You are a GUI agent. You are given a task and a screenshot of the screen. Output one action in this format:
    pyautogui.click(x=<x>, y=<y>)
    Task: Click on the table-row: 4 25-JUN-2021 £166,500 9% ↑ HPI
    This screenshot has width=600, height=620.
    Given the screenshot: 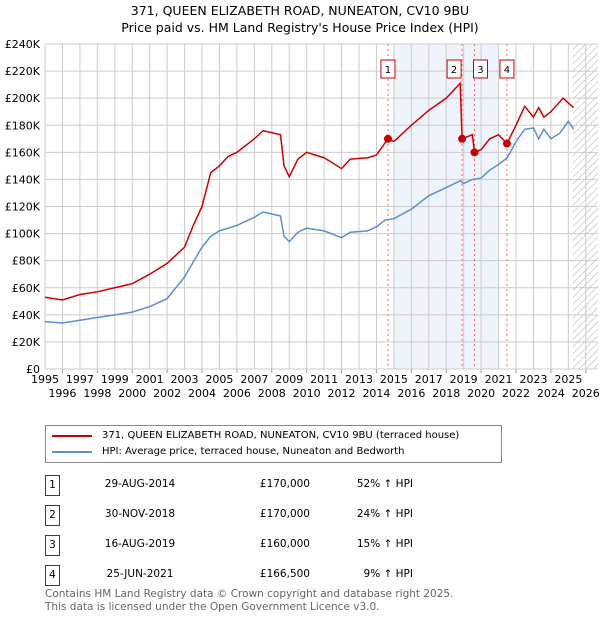 What is the action you would take?
    pyautogui.click(x=255, y=575)
    